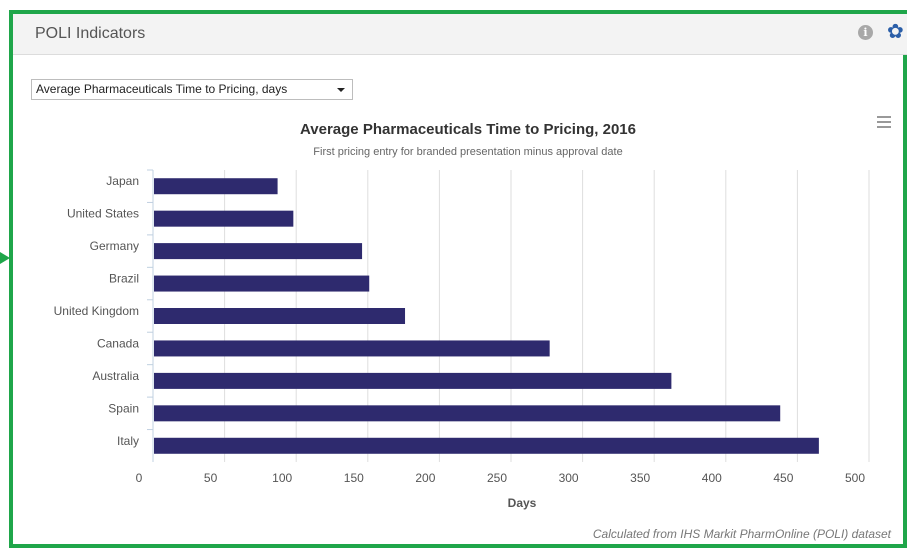  I want to click on x-tick-label: 0, so click(139, 478).